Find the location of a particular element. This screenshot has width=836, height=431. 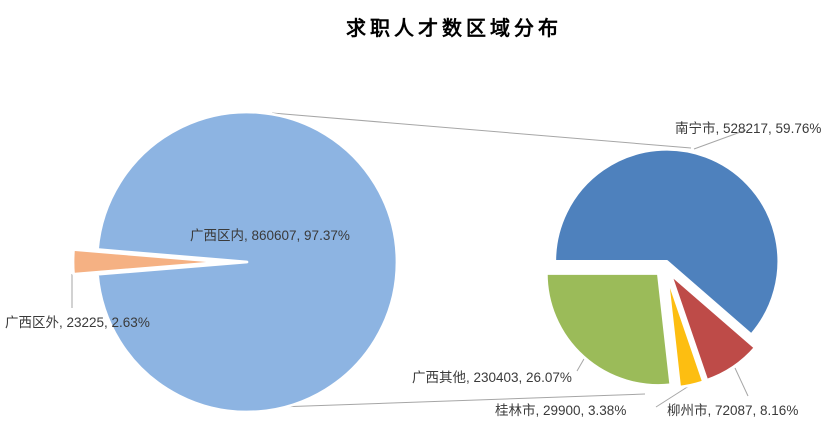

label-liuzhou: 柳州市, 72087, 8.16% is located at coordinates (733, 410).